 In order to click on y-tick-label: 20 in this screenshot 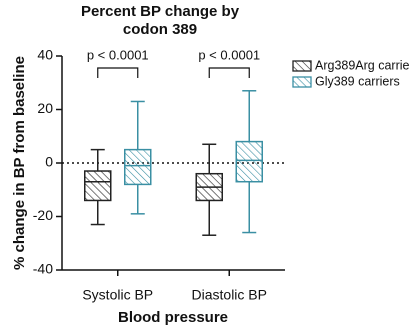, I will do `click(45, 108)`.